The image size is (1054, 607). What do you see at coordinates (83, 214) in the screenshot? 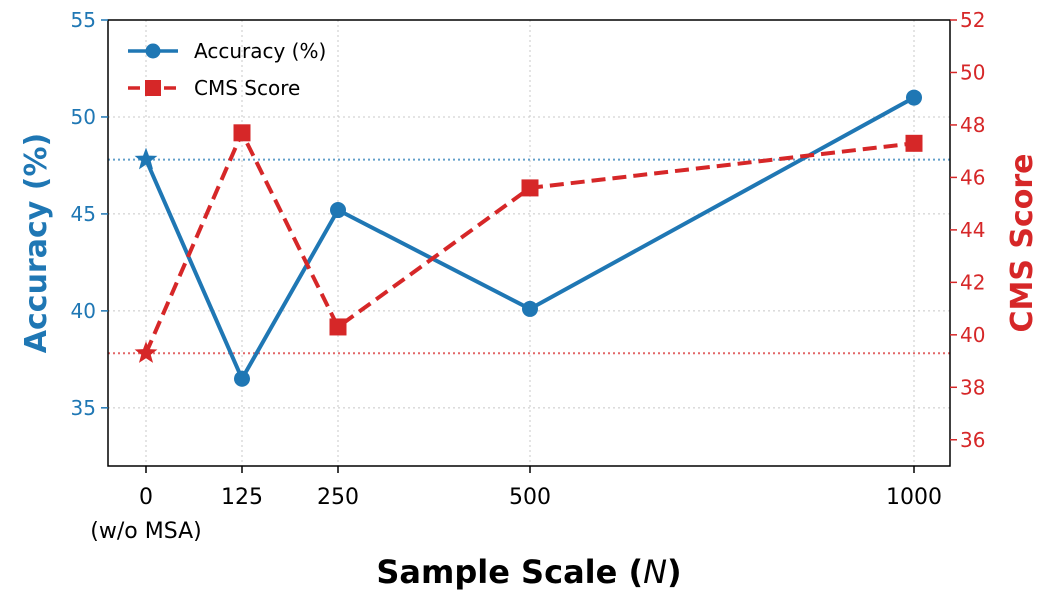
I see `left-tick-label: 45` at bounding box center [83, 214].